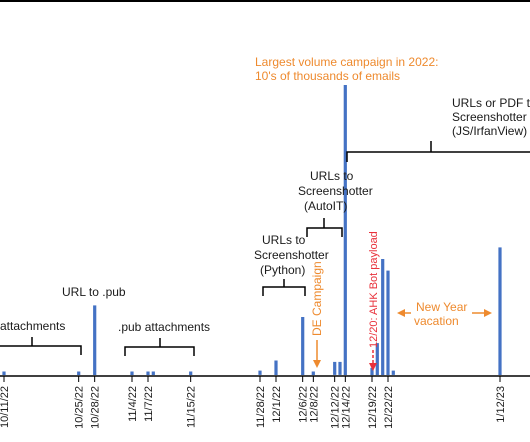  Describe the element at coordinates (324, 232) in the screenshot. I see `bracket-autoit` at that location.